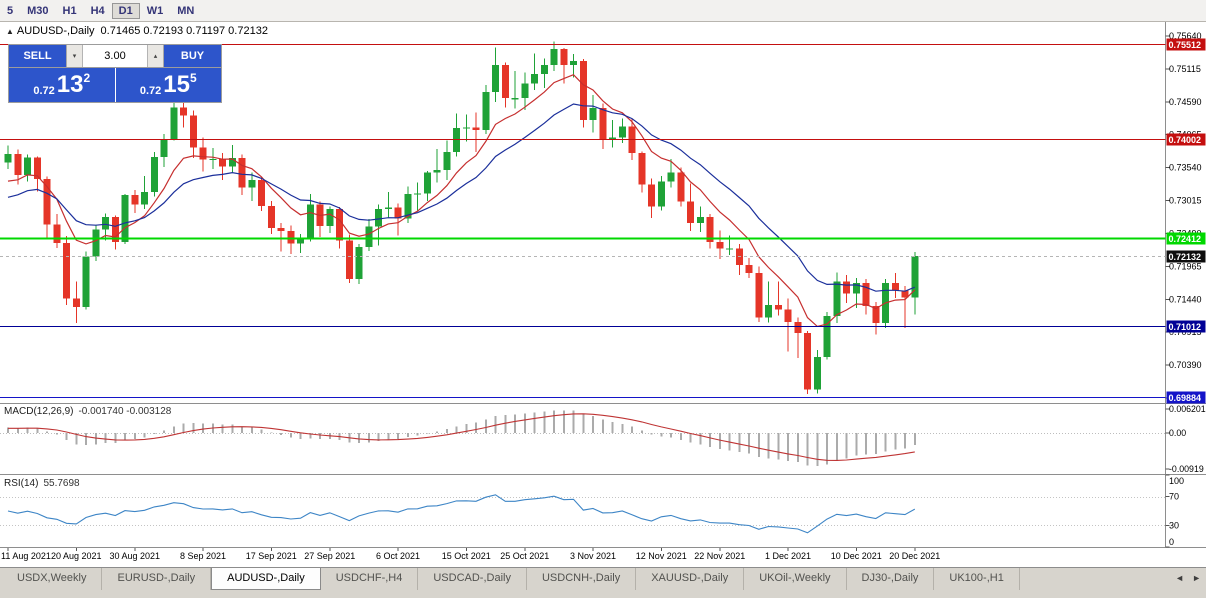 The width and height of the screenshot is (1206, 598). I want to click on timeframe-button-H1: H1, so click(69, 10).